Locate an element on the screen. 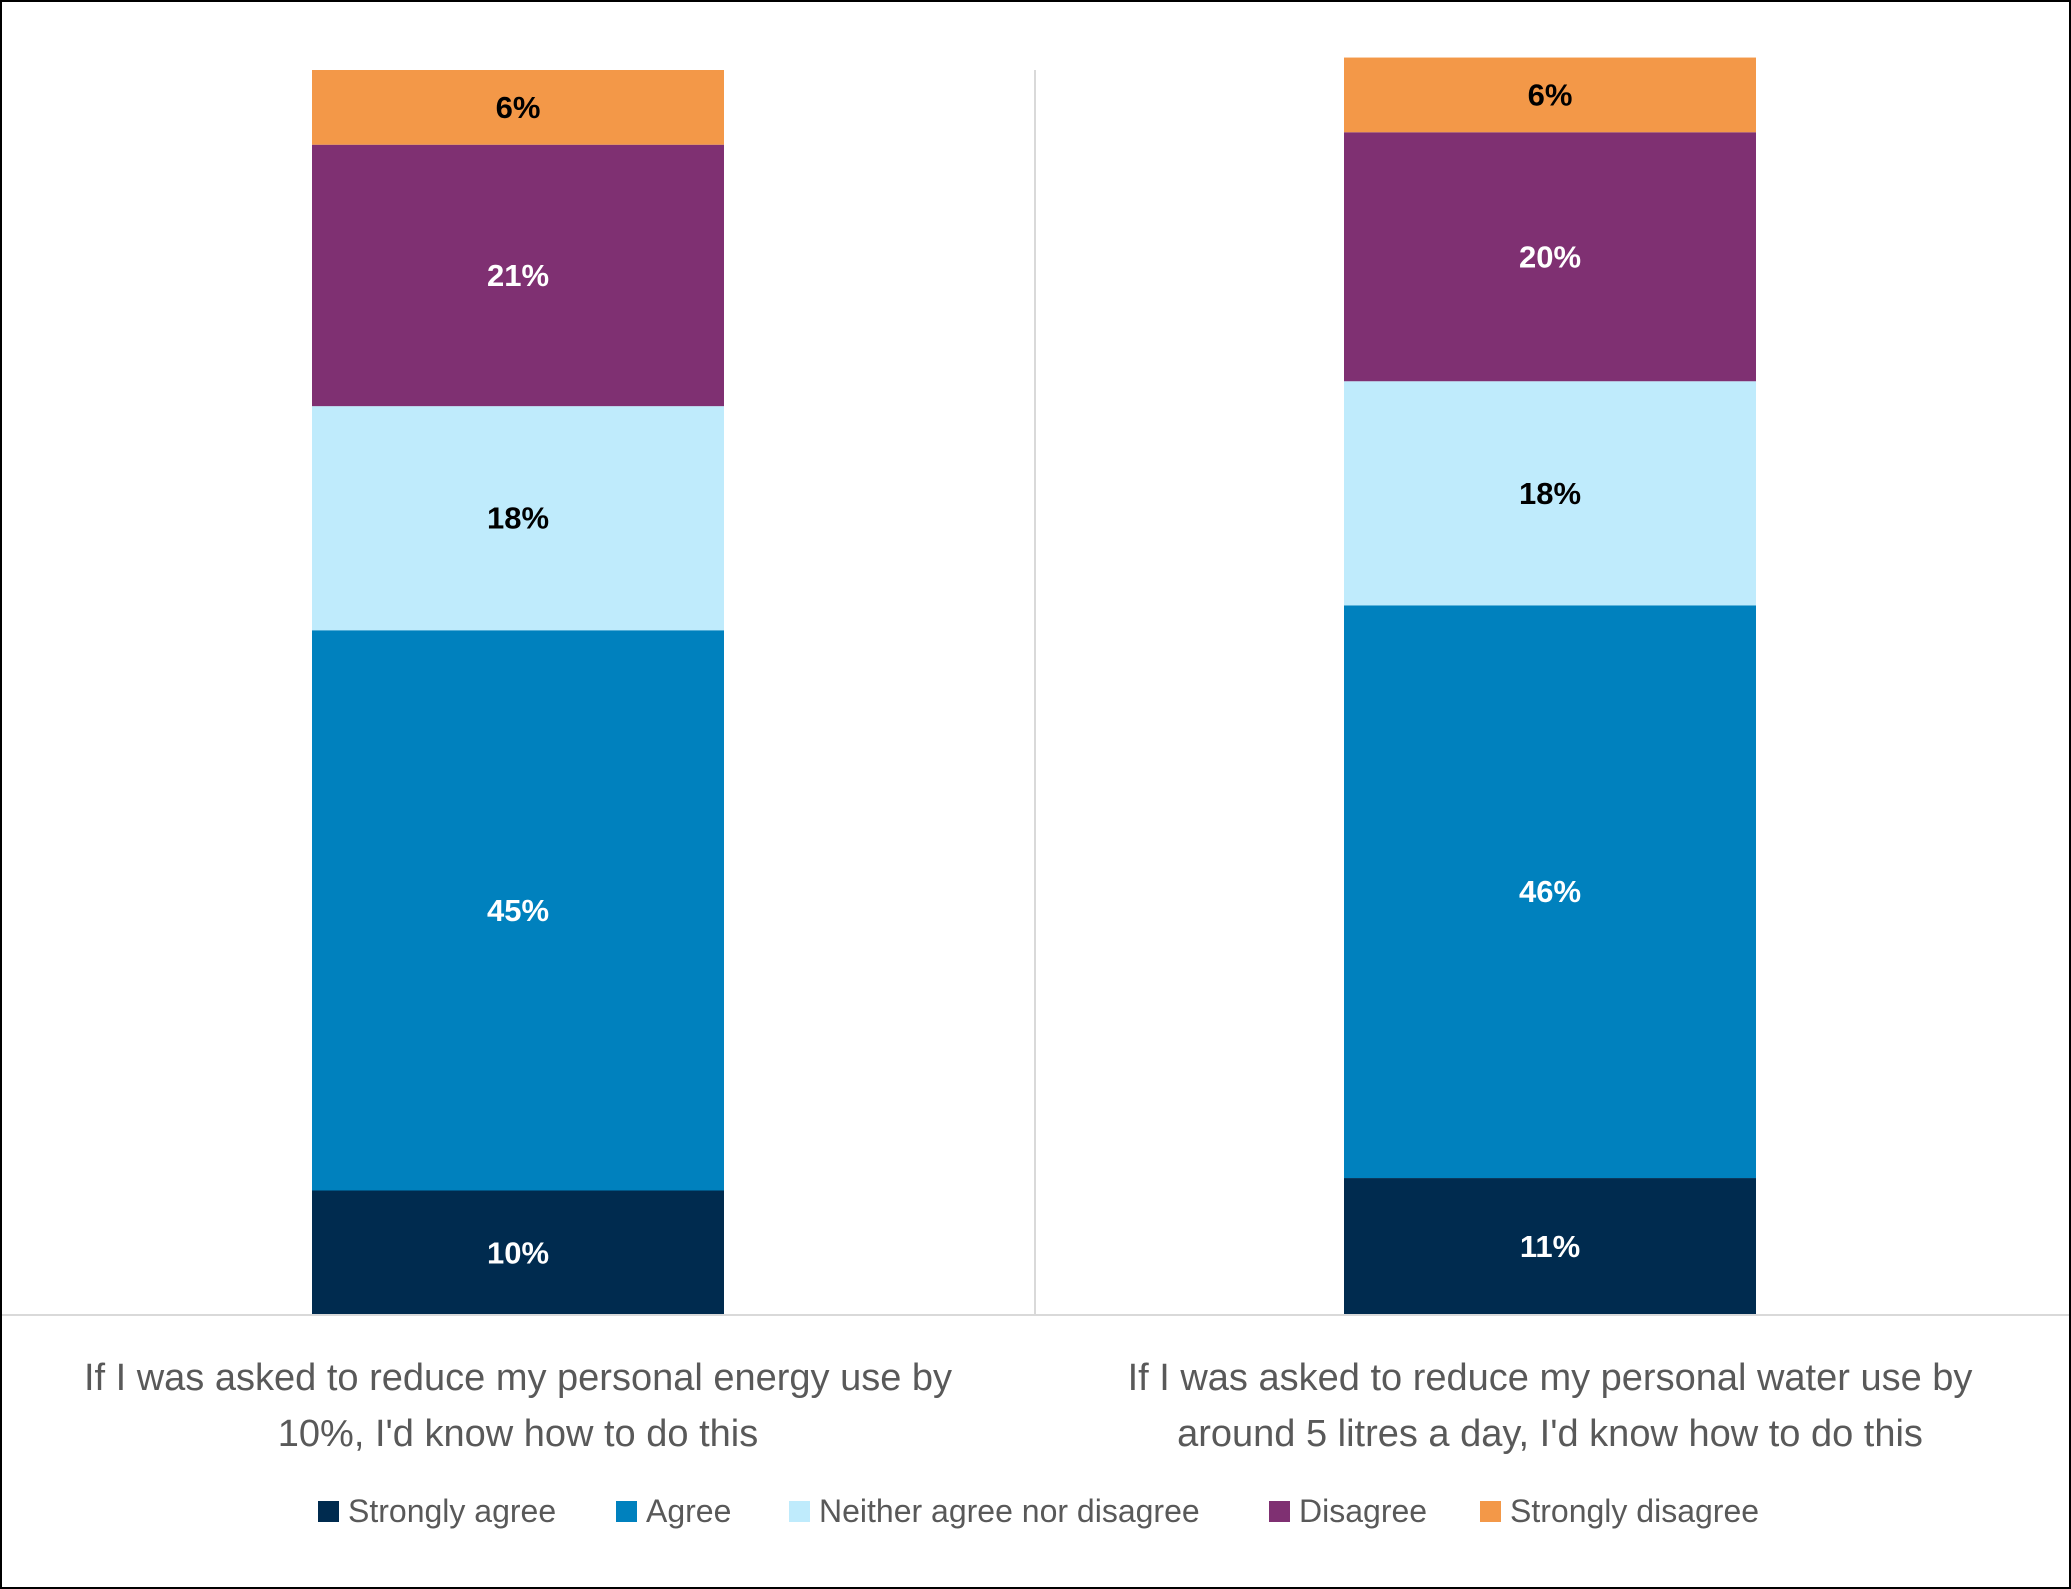 The width and height of the screenshot is (2071, 1589). legend-label: Neither agree nor disagree is located at coordinates (1009, 1511).